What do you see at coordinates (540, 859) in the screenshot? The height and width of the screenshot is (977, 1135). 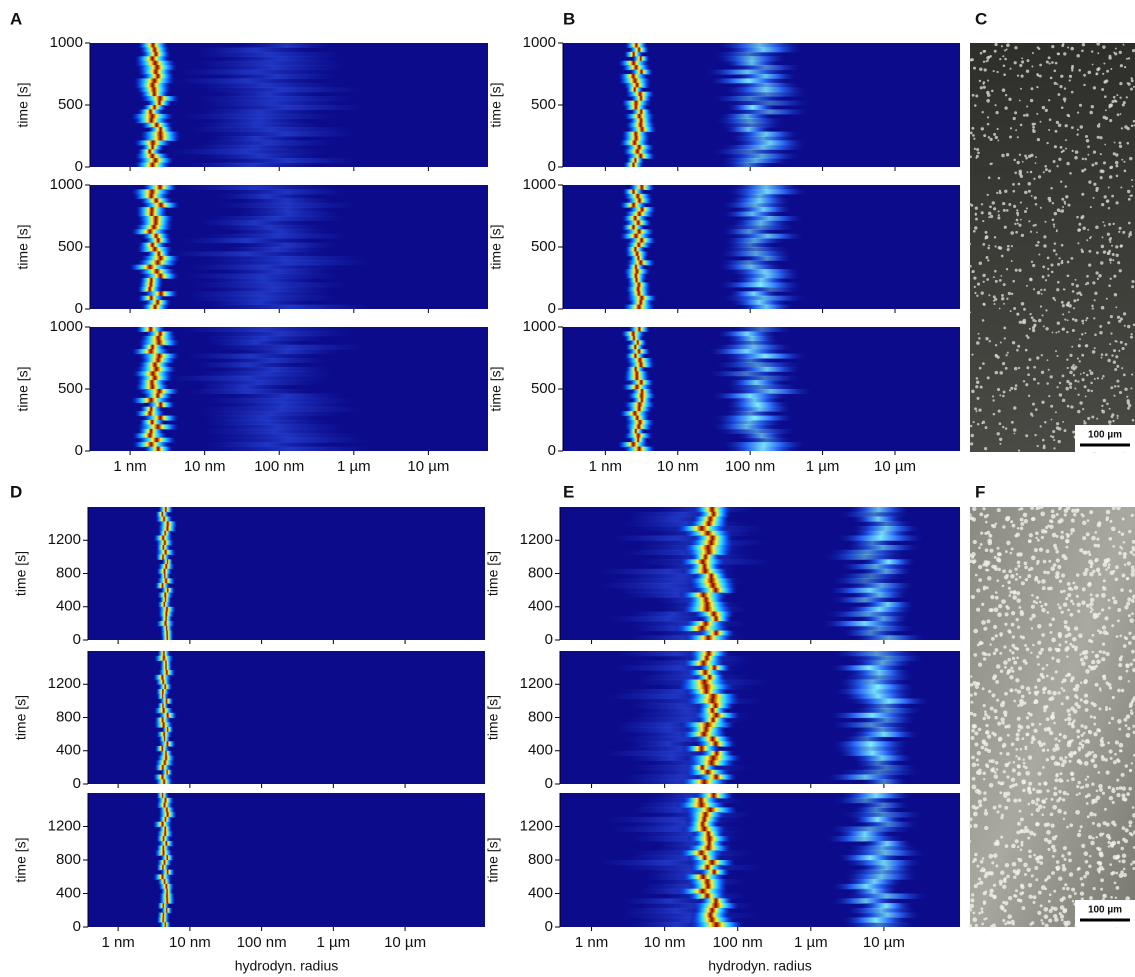 I see `y-tick-label: 800` at bounding box center [540, 859].